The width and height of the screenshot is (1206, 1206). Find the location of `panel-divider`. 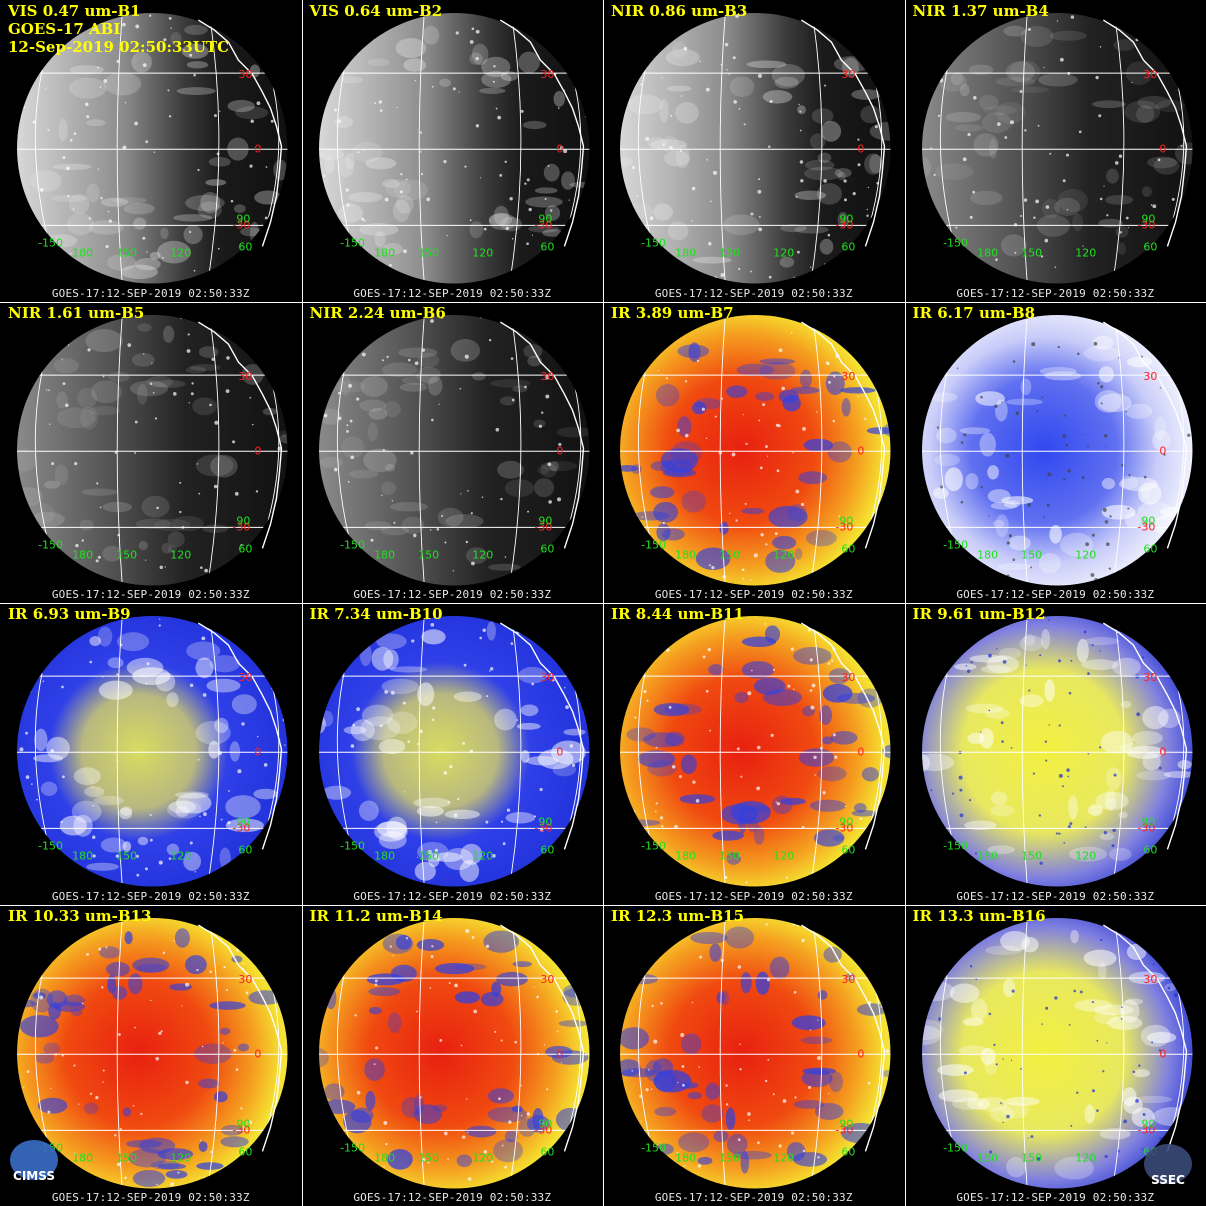

panel-divider is located at coordinates (603, 905).